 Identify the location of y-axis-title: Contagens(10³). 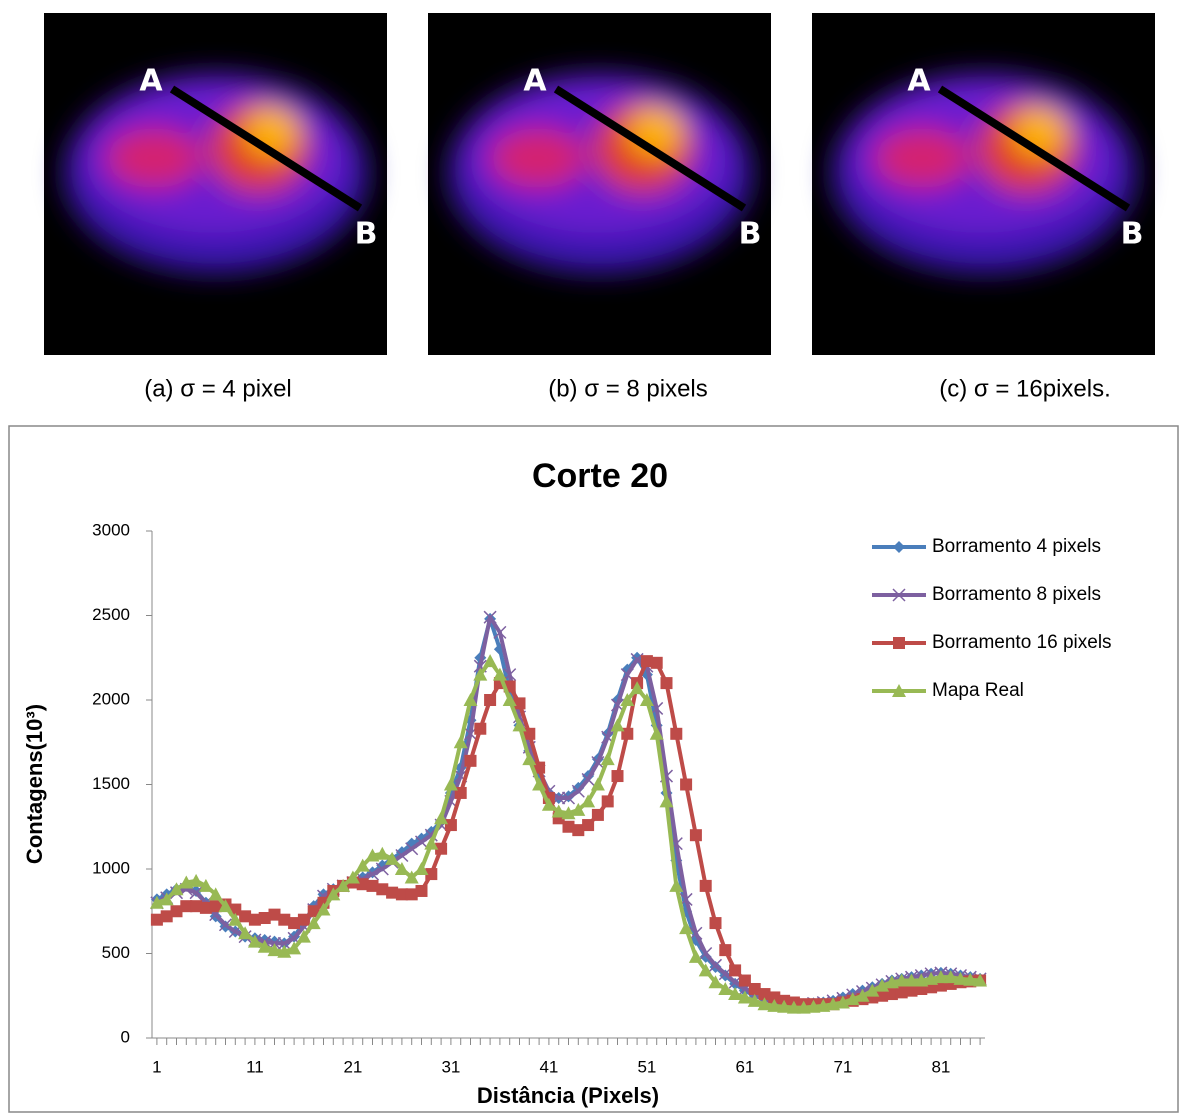
(34, 784).